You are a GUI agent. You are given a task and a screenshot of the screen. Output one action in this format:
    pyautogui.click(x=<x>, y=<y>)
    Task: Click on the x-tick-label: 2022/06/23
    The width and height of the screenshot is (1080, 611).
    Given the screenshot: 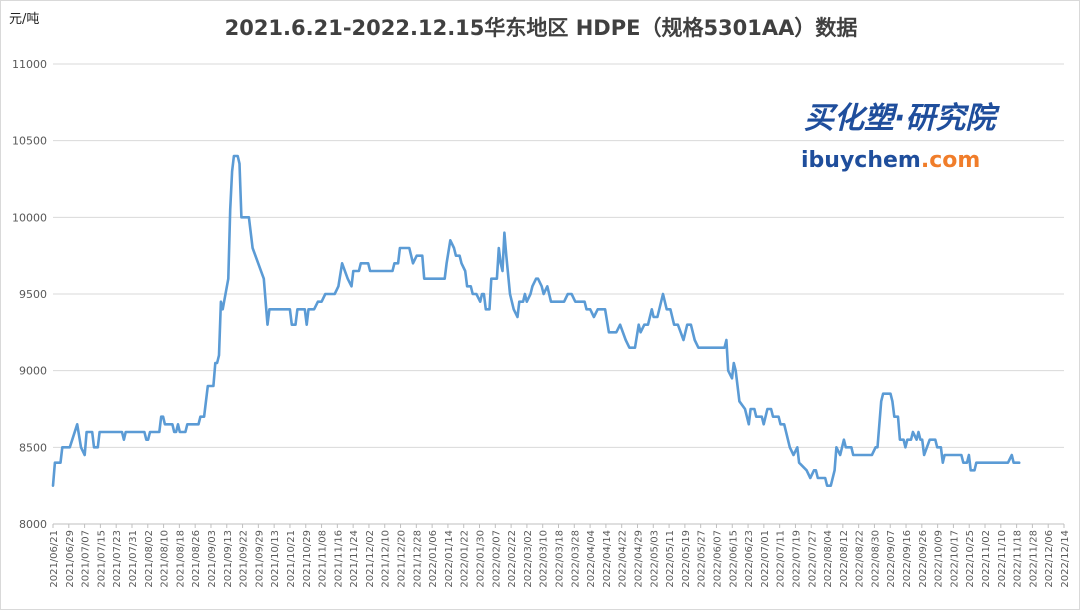 What is the action you would take?
    pyautogui.click(x=749, y=559)
    